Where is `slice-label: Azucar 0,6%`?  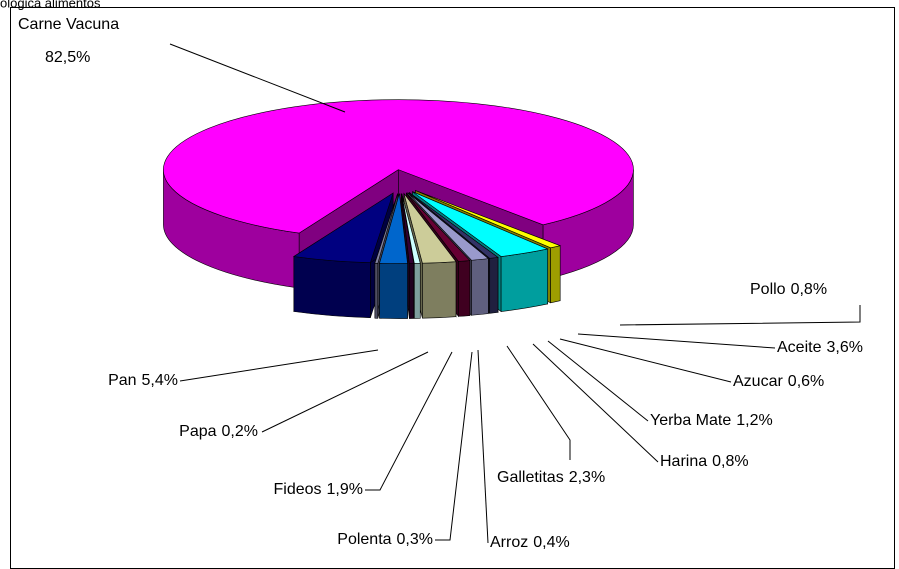 slice-label: Azucar 0,6% is located at coordinates (778, 381).